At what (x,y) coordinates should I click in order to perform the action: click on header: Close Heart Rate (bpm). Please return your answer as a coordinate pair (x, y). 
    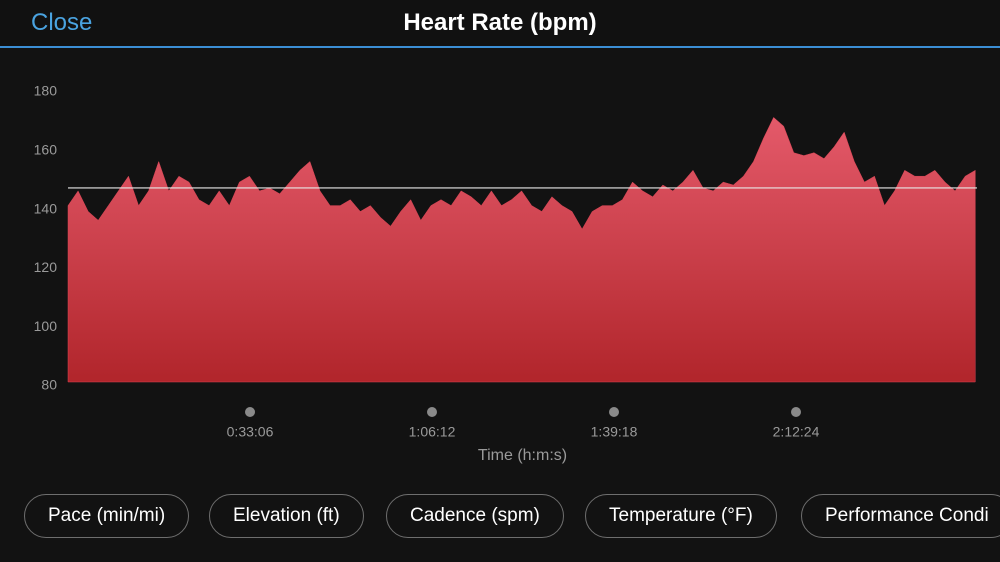
    Looking at the image, I should click on (500, 24).